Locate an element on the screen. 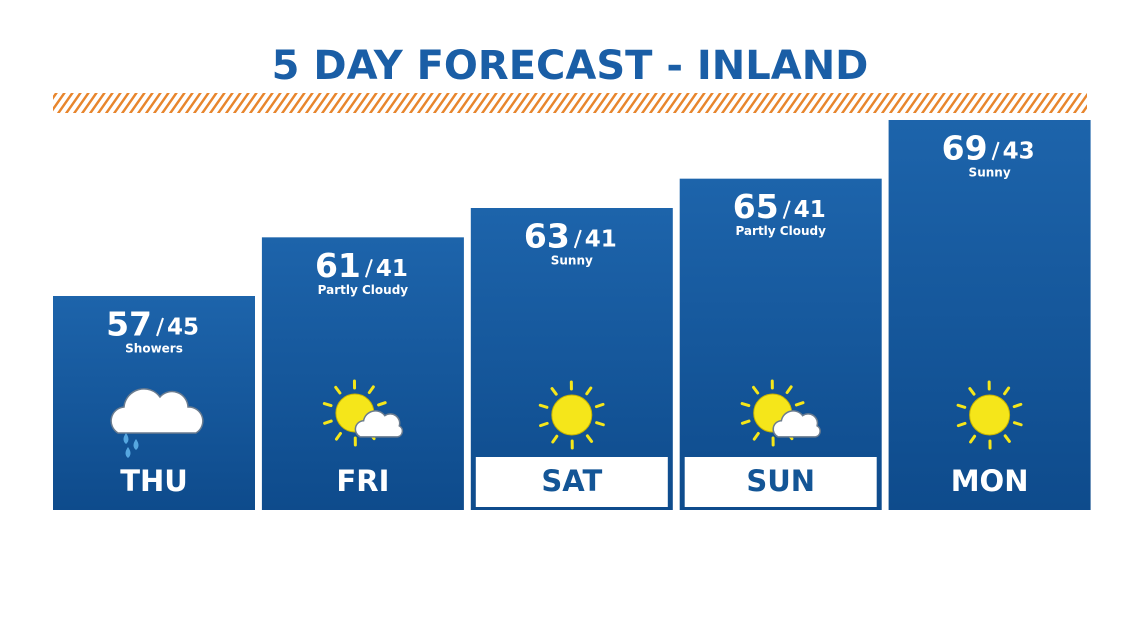  high-temp: 57 is located at coordinates (129, 324).